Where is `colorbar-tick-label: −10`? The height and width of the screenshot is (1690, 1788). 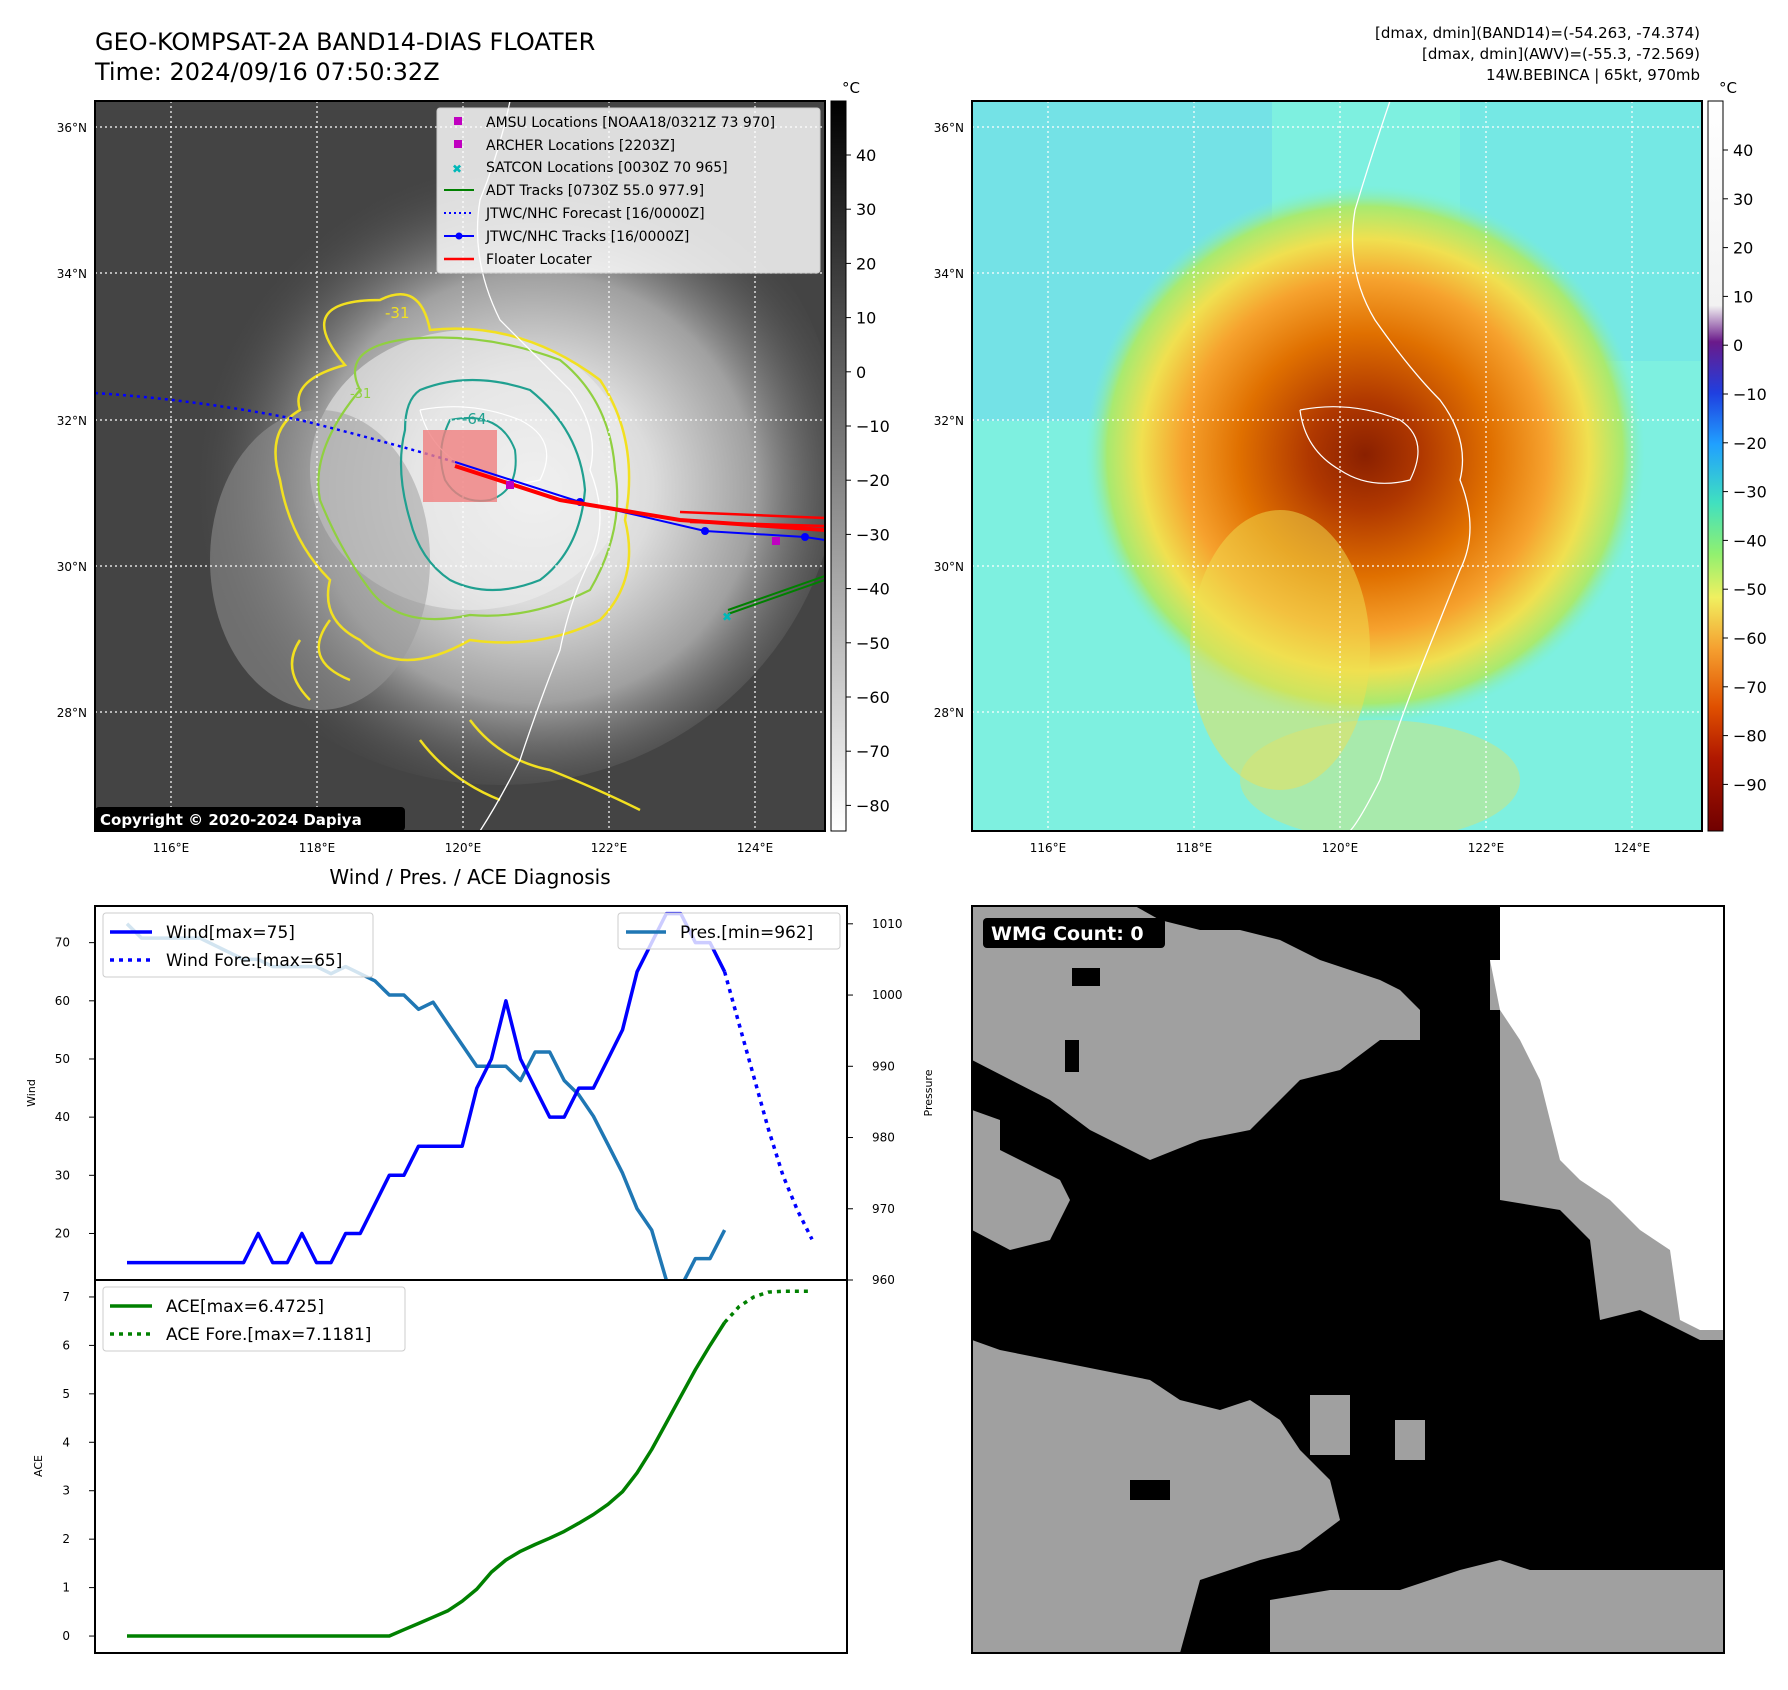
colorbar-tick-label: −10 is located at coordinates (1750, 394).